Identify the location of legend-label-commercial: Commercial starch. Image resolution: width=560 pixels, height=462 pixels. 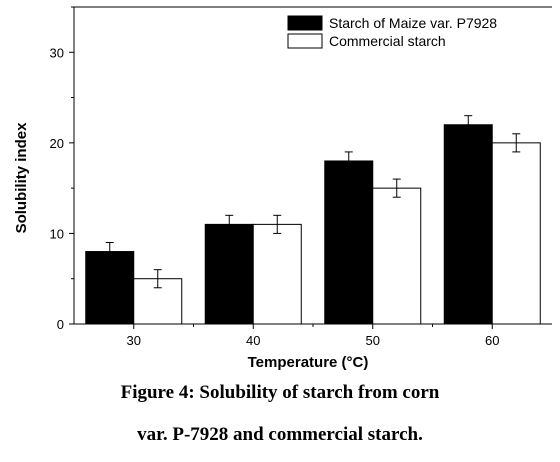
(387, 41).